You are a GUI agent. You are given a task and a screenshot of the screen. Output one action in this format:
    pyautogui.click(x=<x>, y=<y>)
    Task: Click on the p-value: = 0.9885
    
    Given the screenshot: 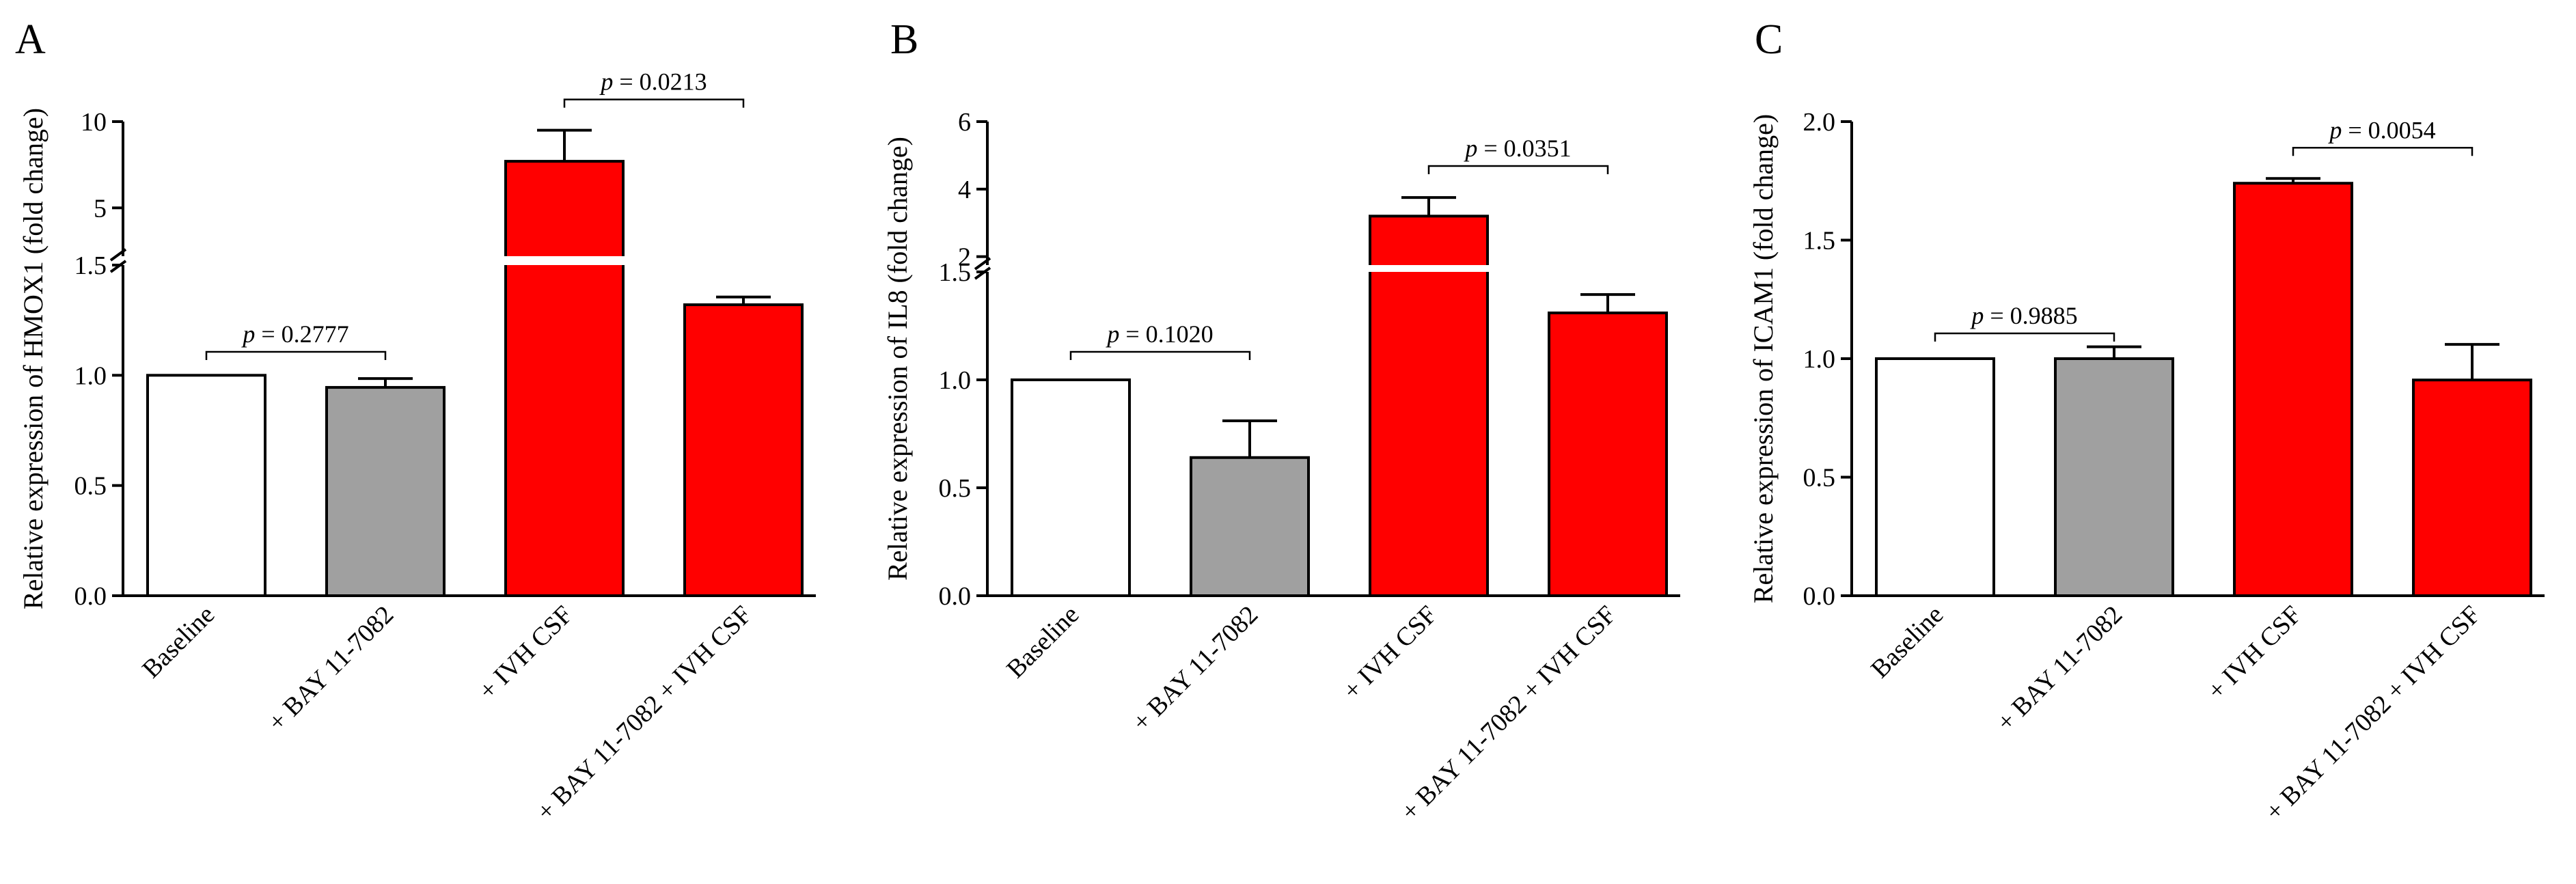 What is the action you would take?
    pyautogui.click(x=2030, y=315)
    